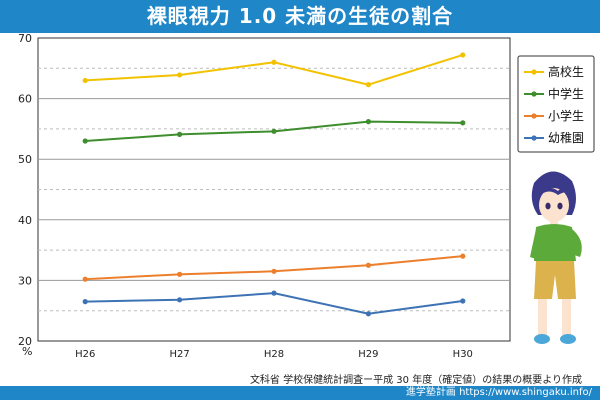 This screenshot has height=400, width=600. Describe the element at coordinates (25, 159) in the screenshot. I see `y-tick-label: 50` at that location.